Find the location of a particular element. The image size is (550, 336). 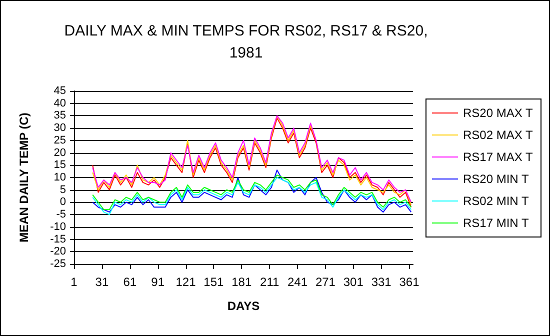

x-tick-label: 151 is located at coordinates (214, 282).